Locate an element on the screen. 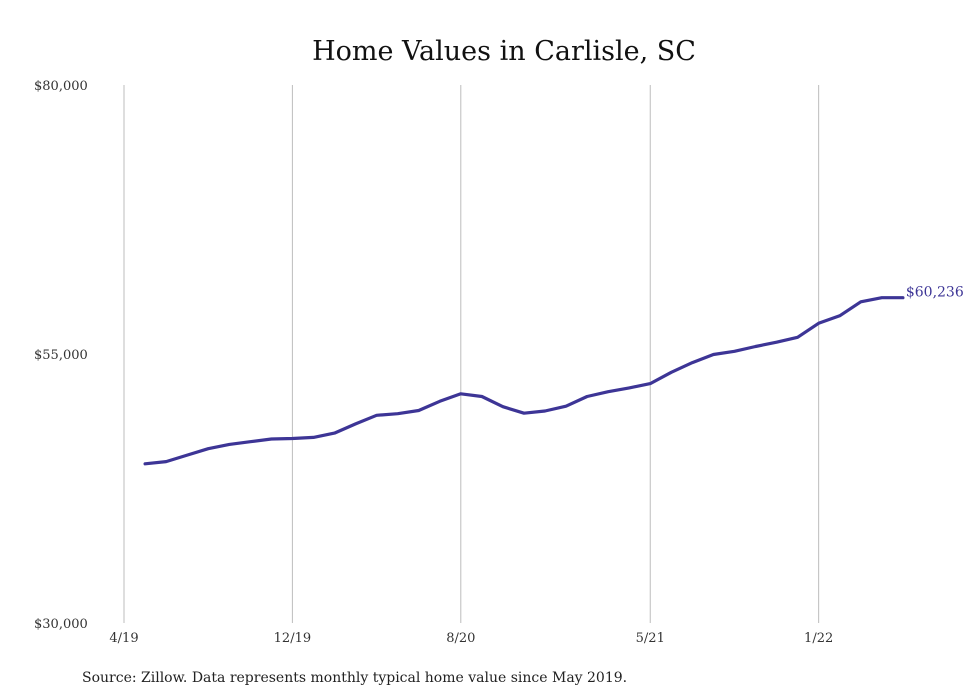  y-tick-label: $55,000 is located at coordinates (61, 355).